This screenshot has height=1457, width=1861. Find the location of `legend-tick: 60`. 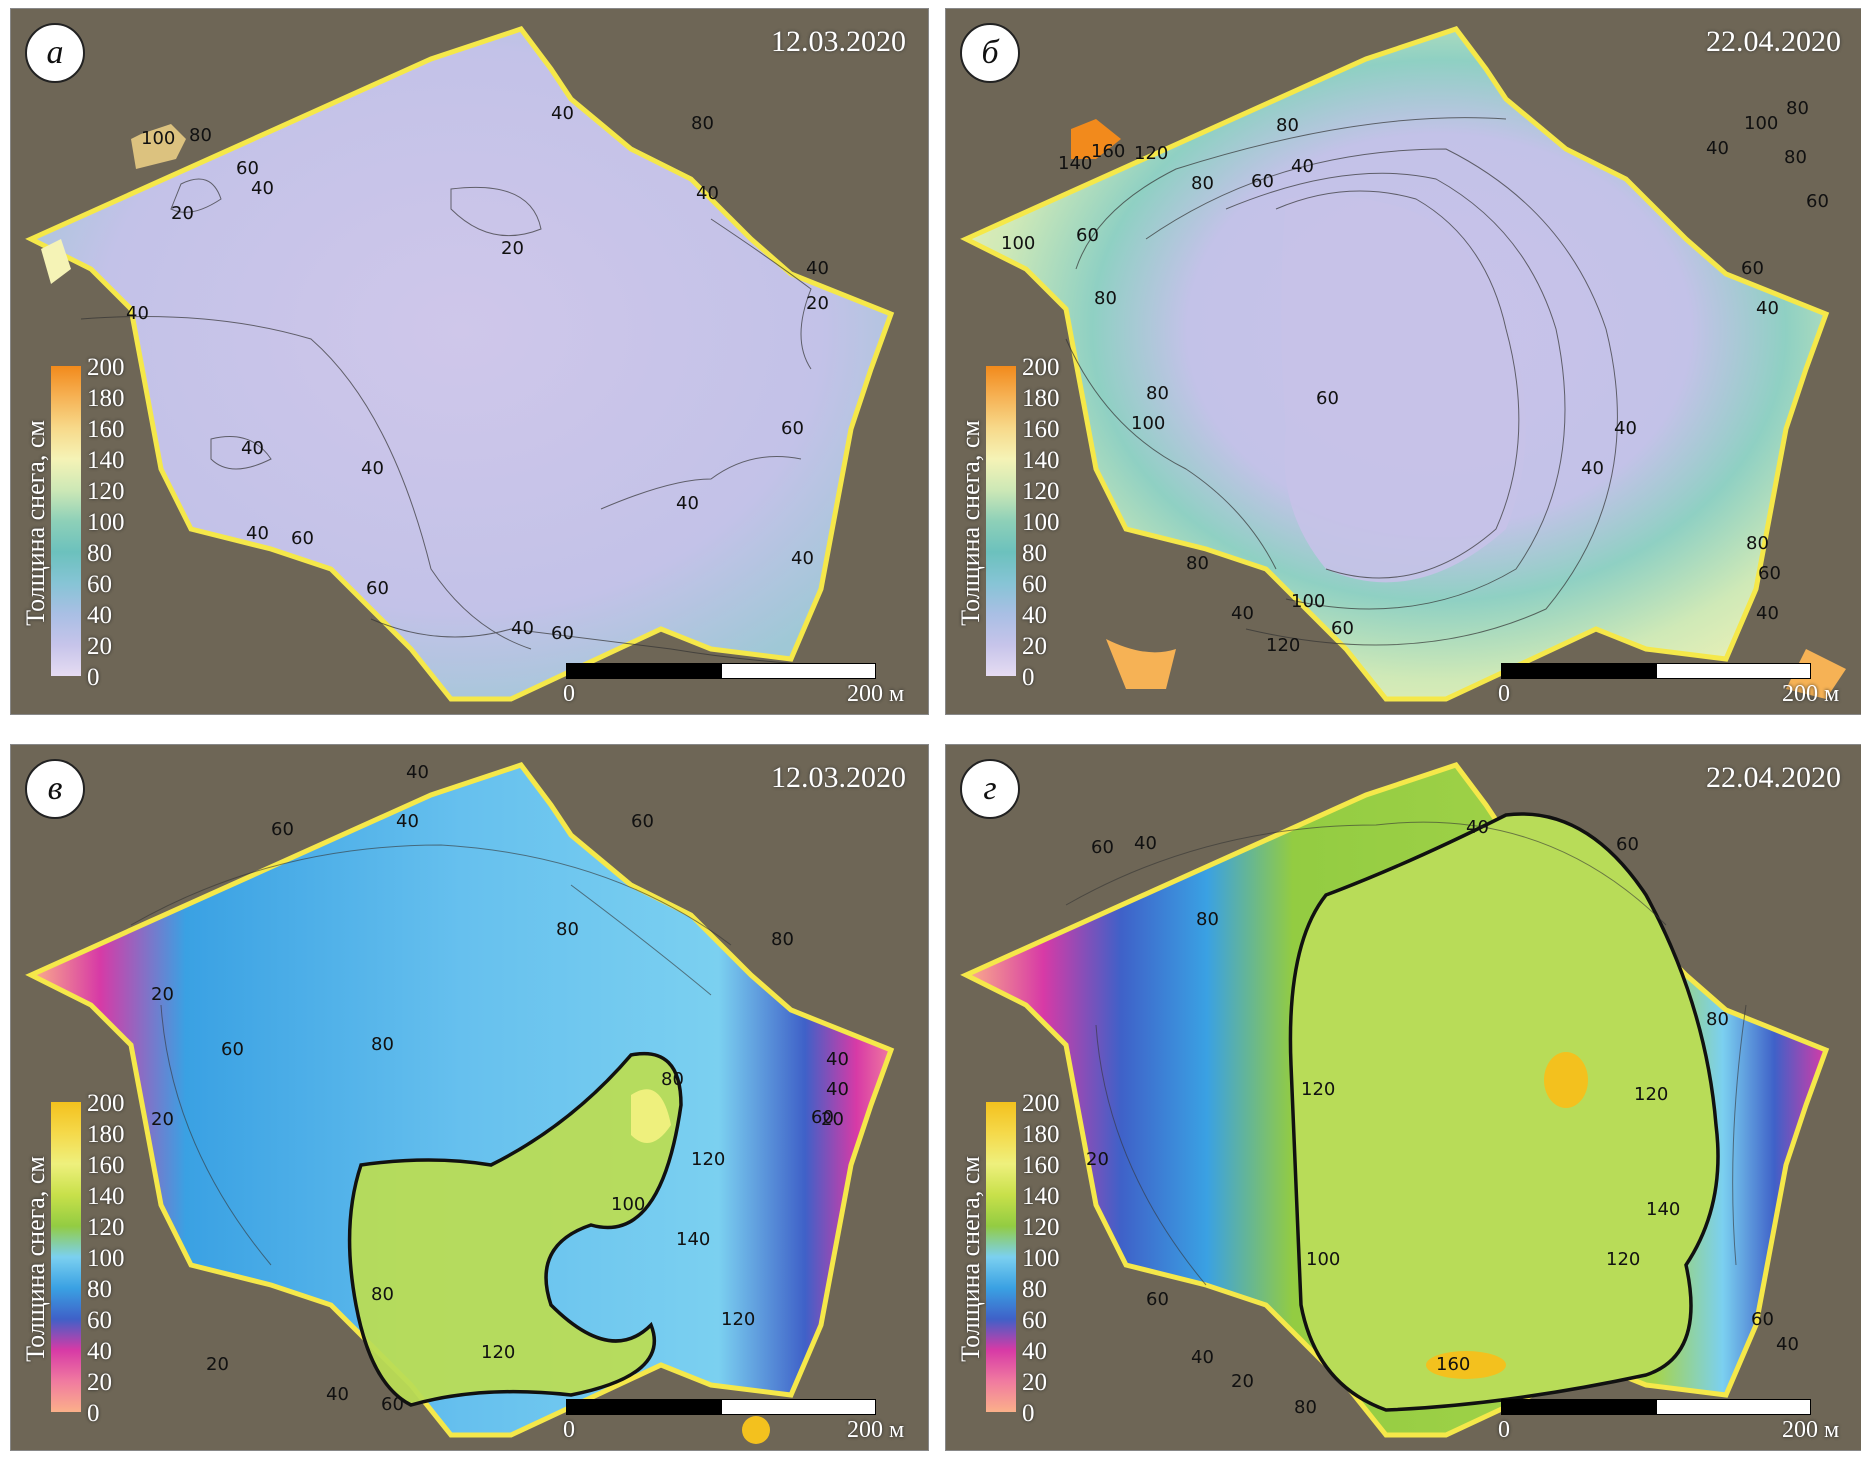

legend-tick: 60 is located at coordinates (99, 1320).